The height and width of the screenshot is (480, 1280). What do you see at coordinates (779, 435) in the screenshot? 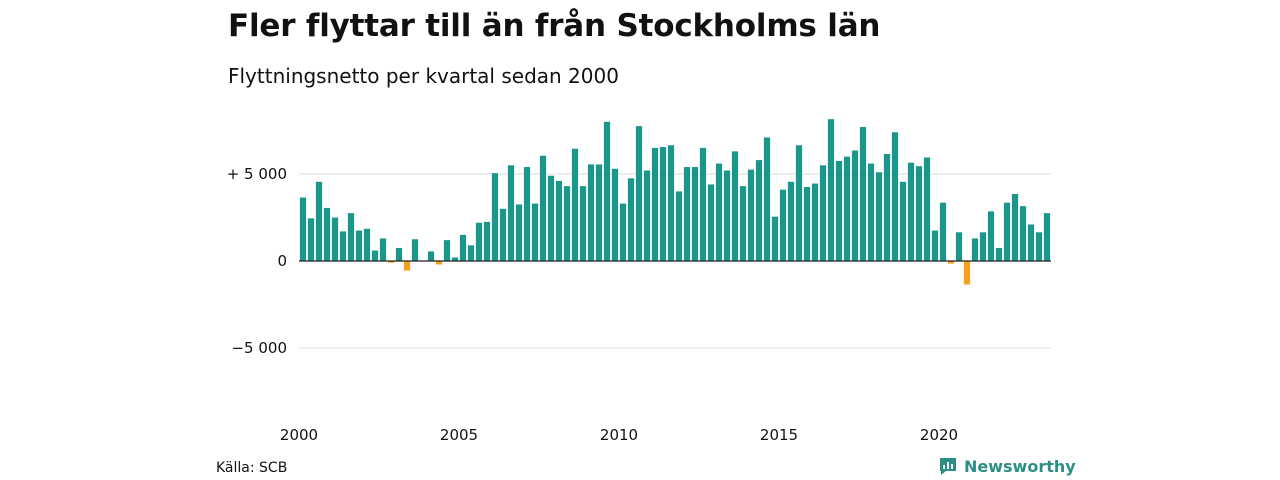
I see `x-tick-label: 2015` at bounding box center [779, 435].